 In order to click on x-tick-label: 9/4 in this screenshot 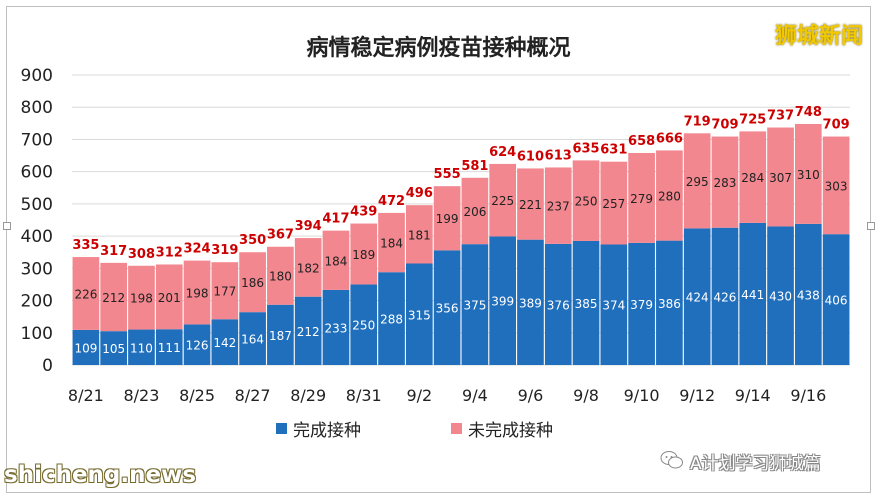, I will do `click(475, 395)`.